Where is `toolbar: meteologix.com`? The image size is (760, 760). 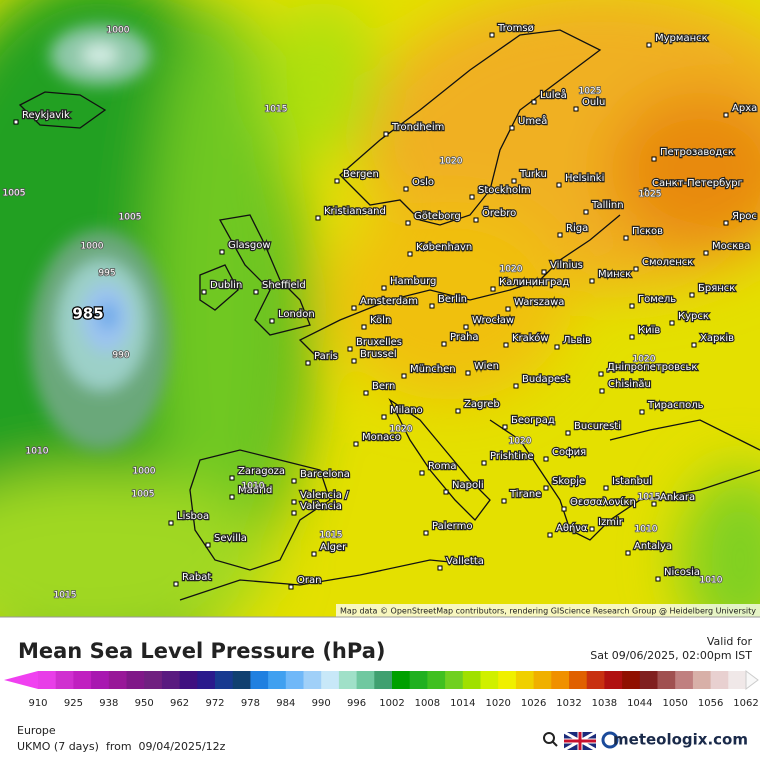
toolbar: meteologix.com is located at coordinates (645, 741).